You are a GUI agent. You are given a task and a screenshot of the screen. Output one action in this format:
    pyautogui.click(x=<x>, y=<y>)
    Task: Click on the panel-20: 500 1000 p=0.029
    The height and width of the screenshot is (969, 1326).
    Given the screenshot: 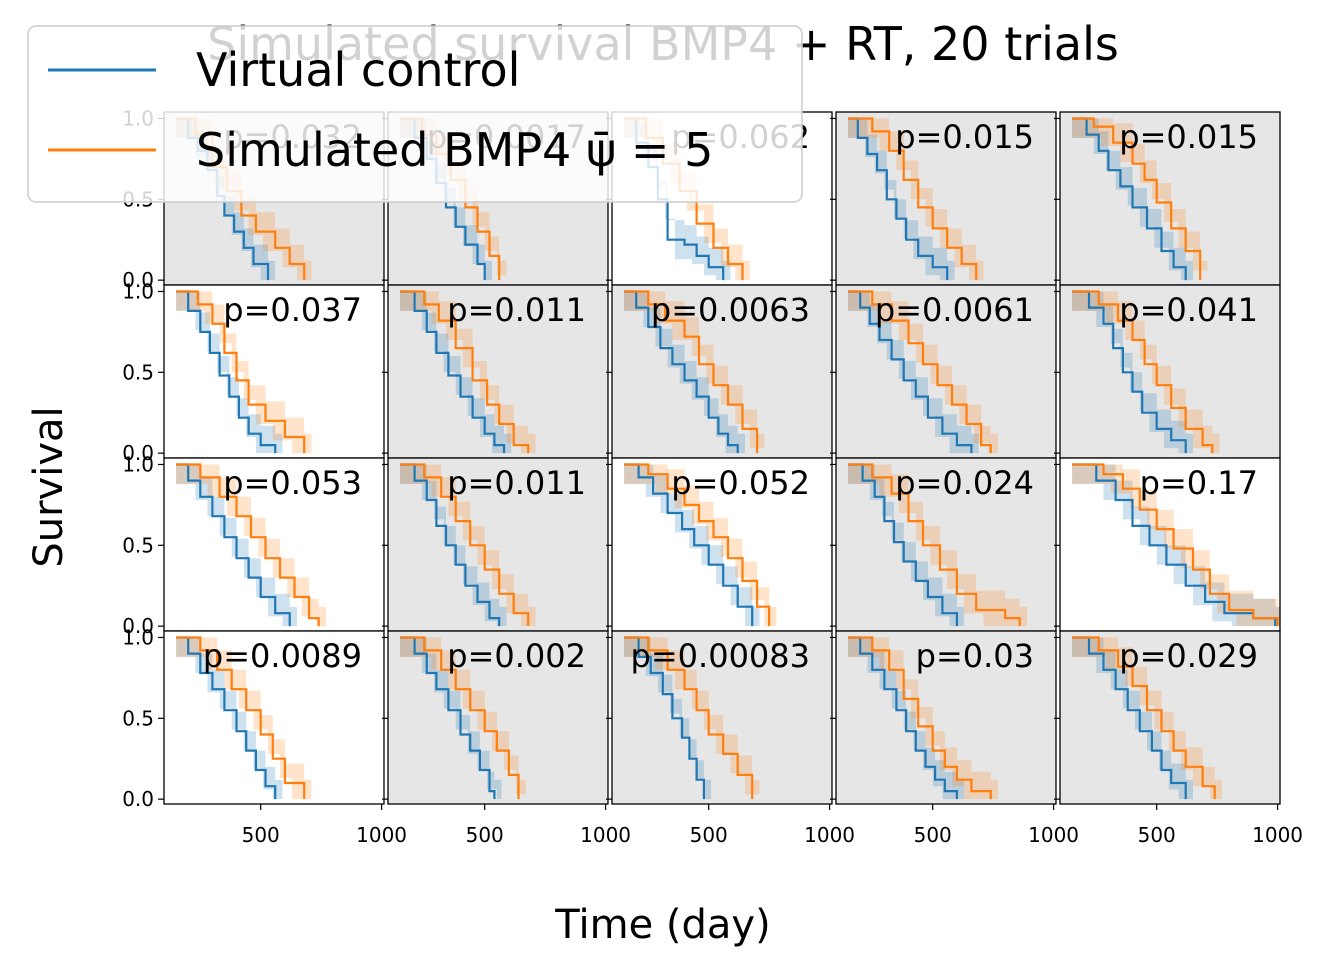 What is the action you would take?
    pyautogui.click(x=1178, y=738)
    